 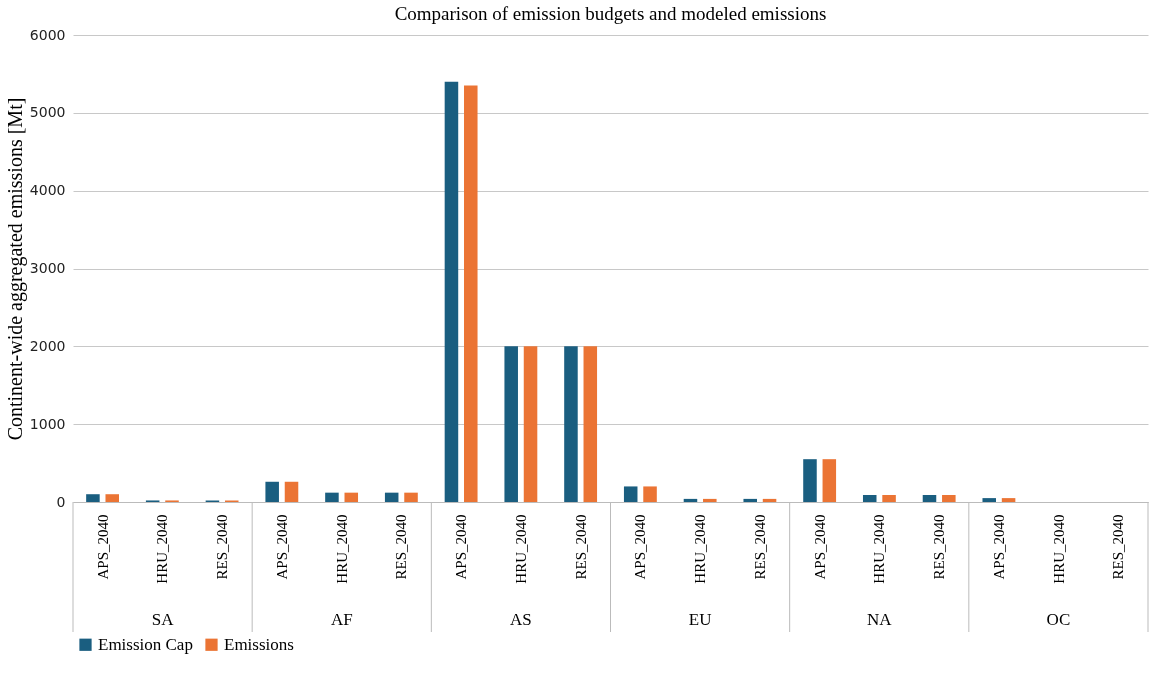 I want to click on text: OC, so click(x=1058, y=619).